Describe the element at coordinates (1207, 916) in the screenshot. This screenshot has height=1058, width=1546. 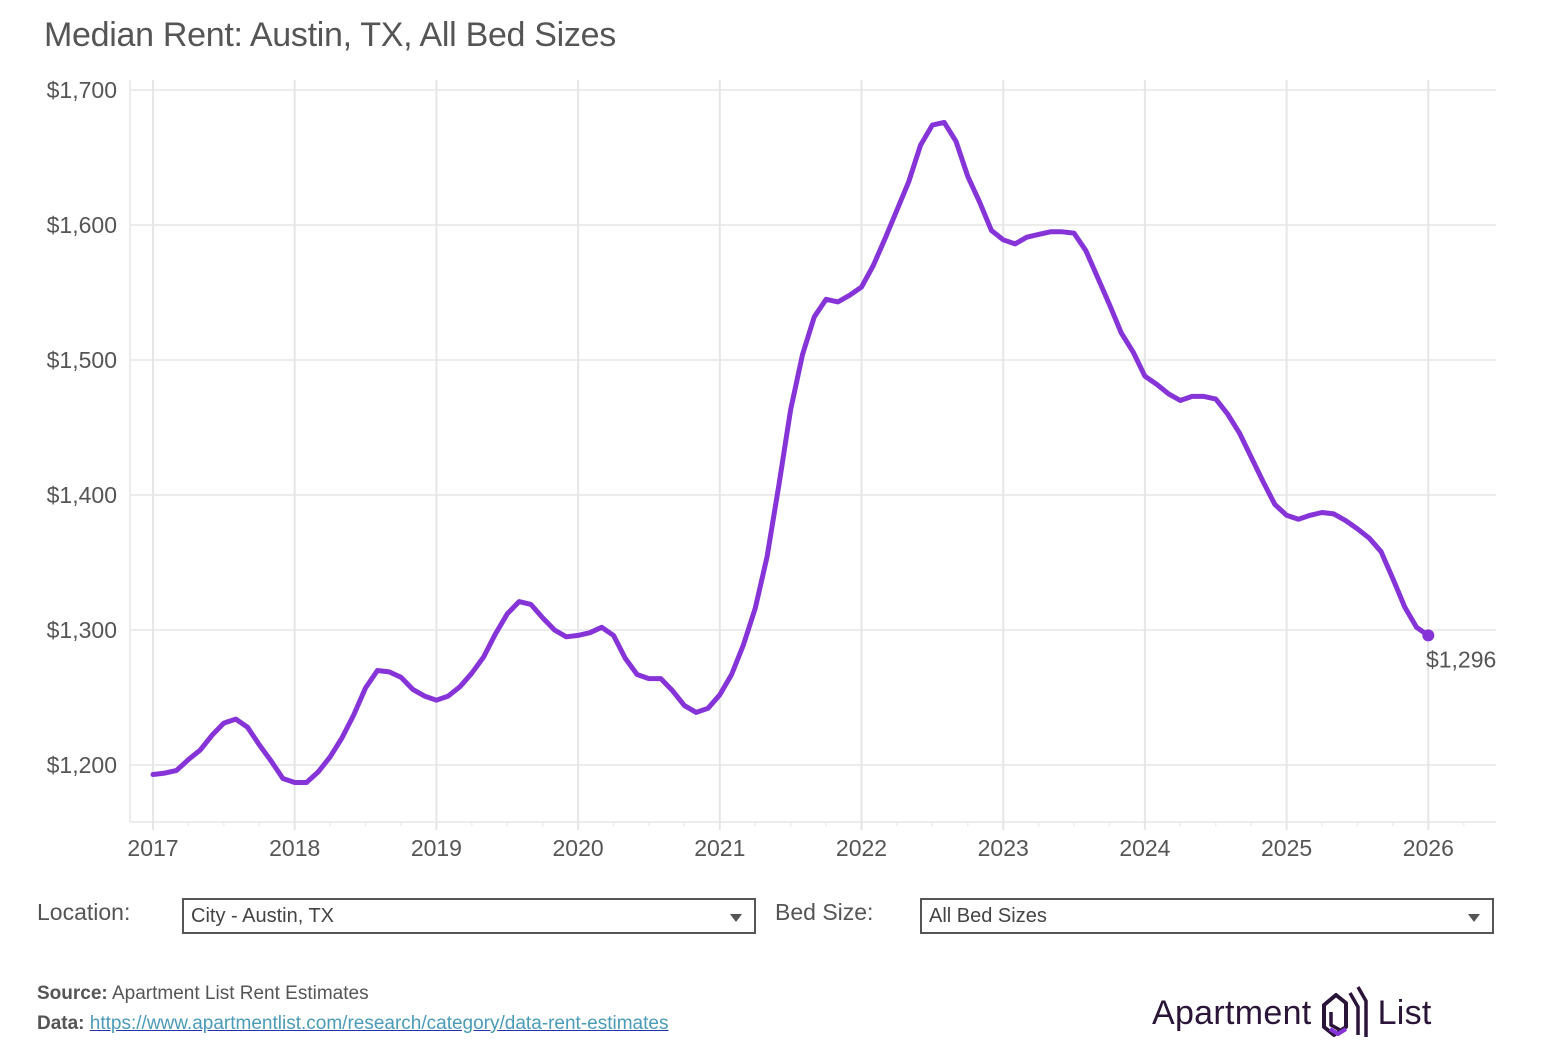
I see `bed-size-select: All Bed Sizes` at that location.